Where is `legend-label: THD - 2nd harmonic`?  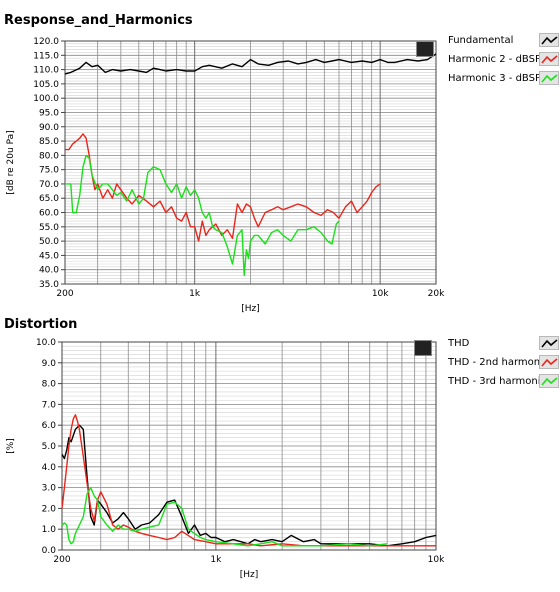
legend-label: THD - 2nd harmonic is located at coordinates (498, 362).